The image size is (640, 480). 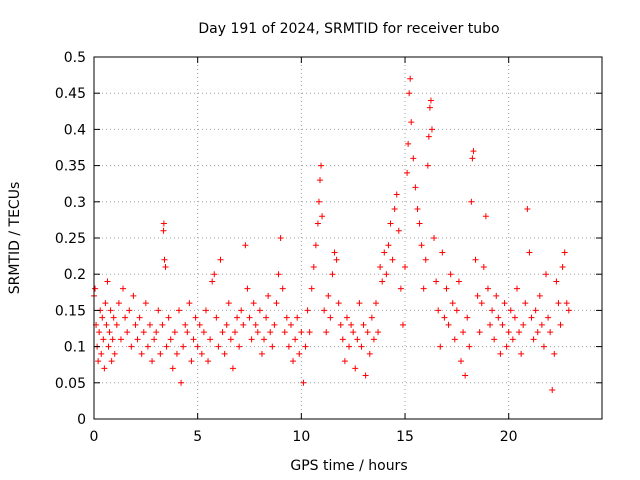 What do you see at coordinates (70, 311) in the screenshot?
I see `y-tick-label: 0.15` at bounding box center [70, 311].